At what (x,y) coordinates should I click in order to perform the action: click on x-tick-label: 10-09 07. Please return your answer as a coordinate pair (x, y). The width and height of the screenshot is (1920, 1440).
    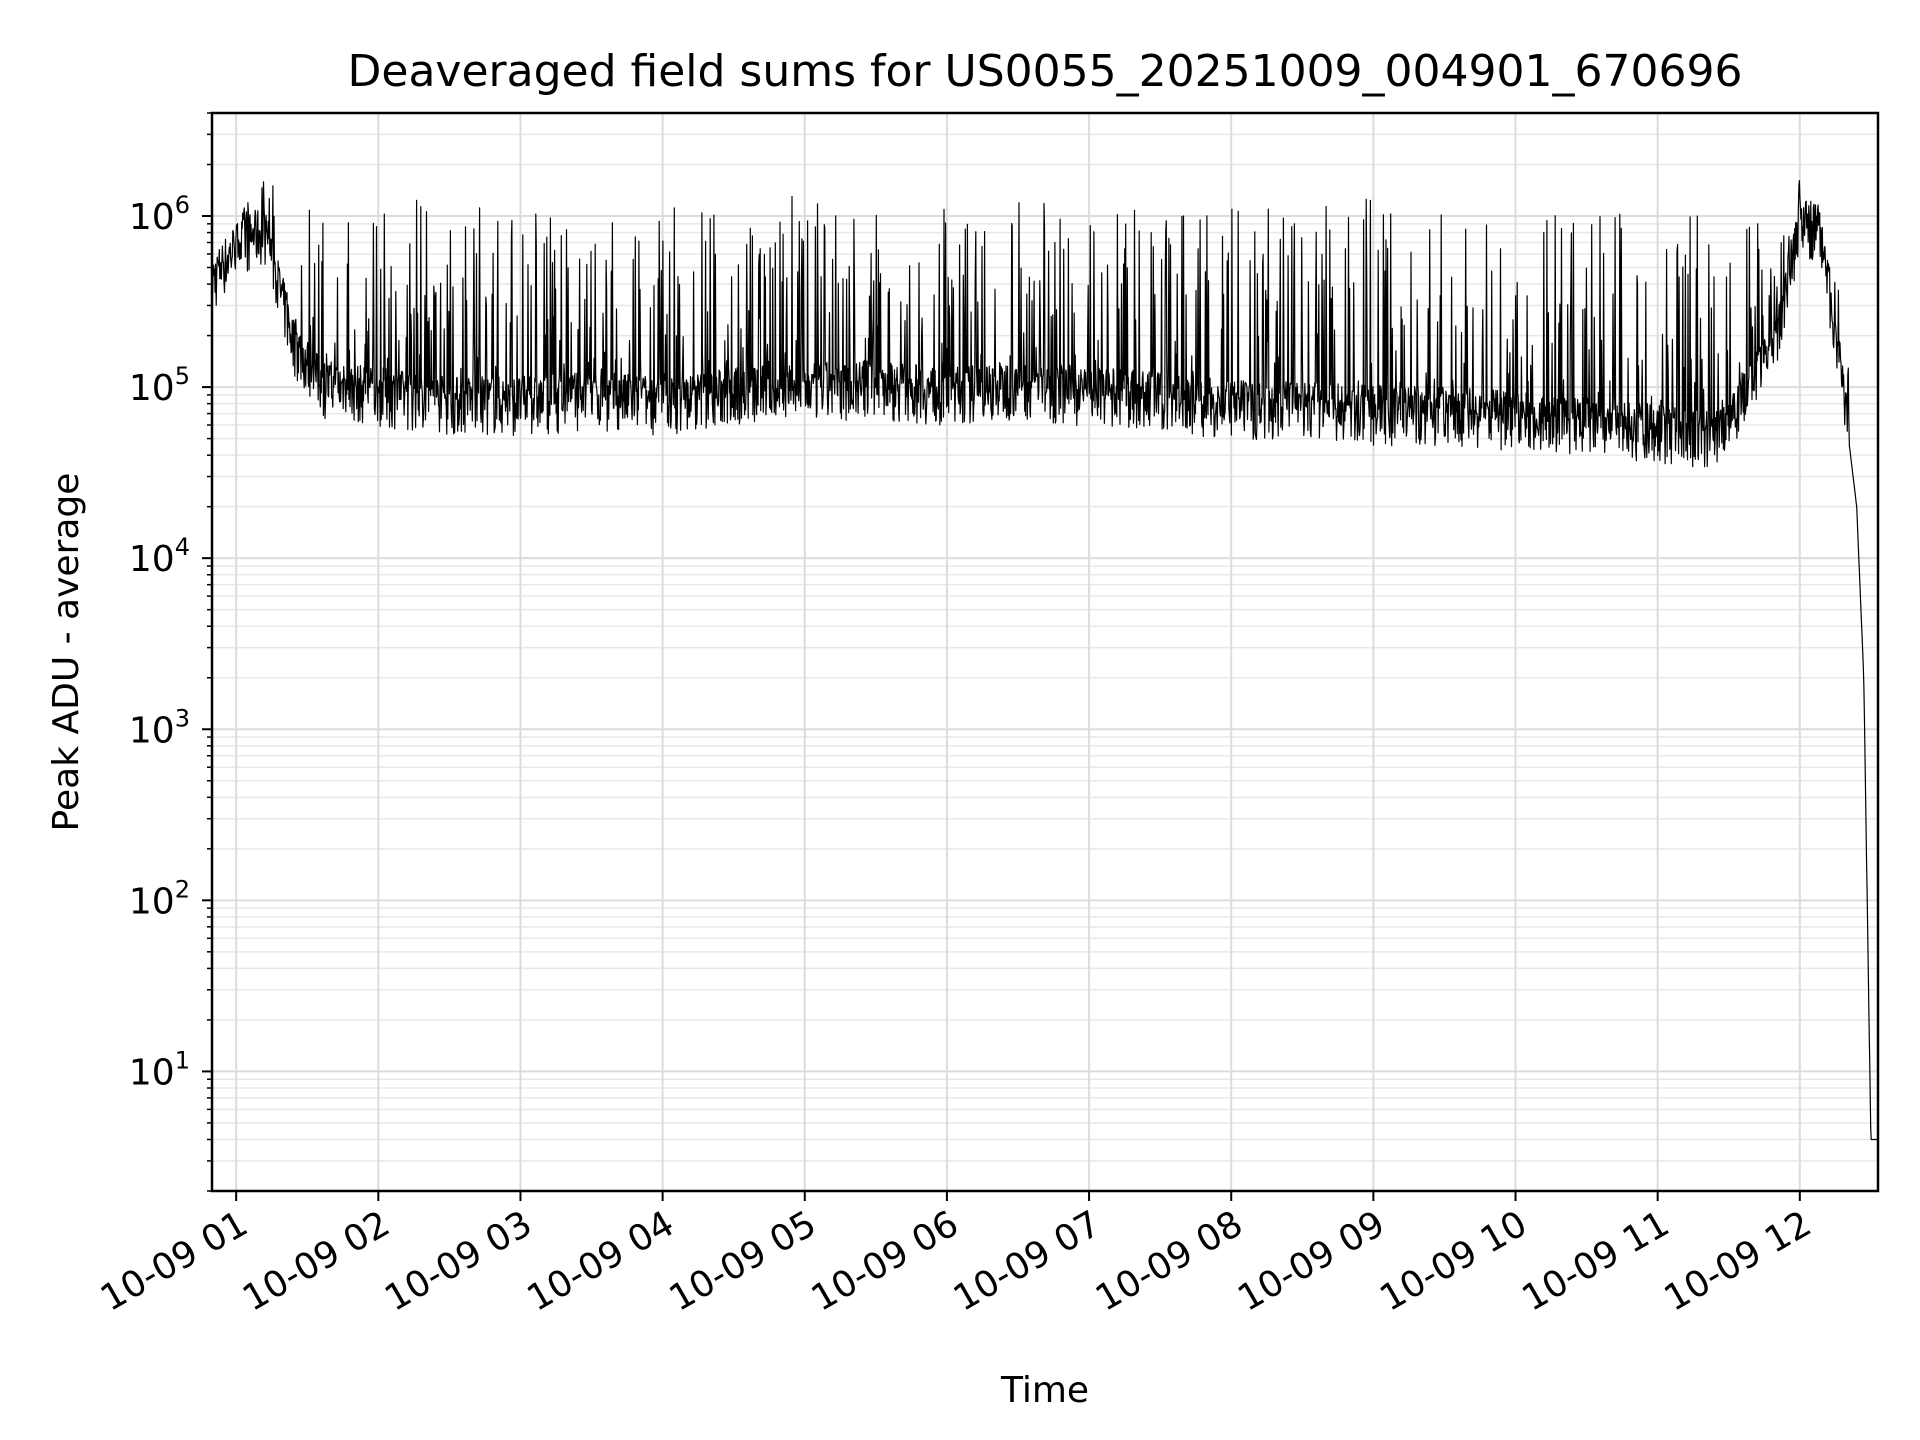
    Looking at the image, I should click on (1027, 1261).